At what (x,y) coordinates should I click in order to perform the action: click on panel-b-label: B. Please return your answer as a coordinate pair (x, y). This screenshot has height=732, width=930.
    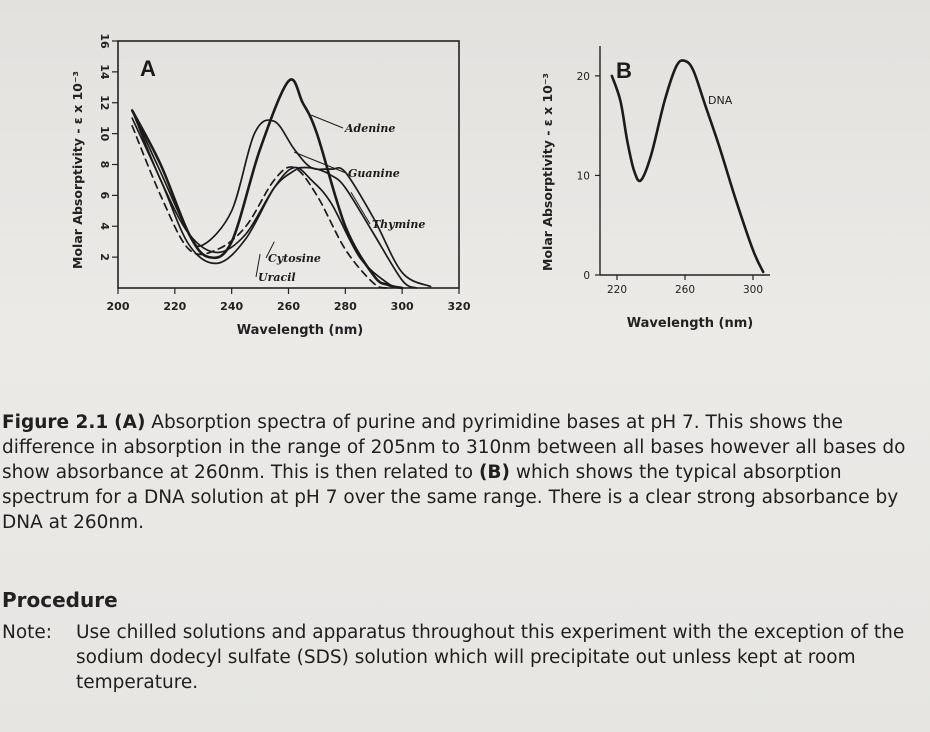
    Looking at the image, I should click on (624, 70).